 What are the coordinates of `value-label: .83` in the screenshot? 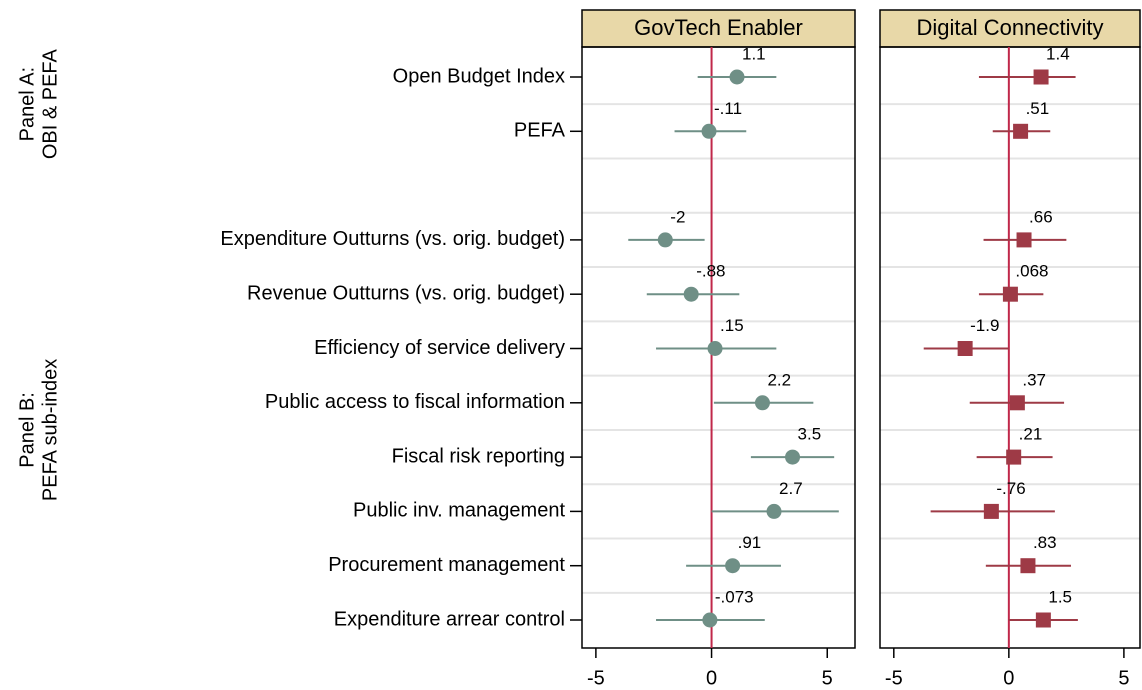 It's located at (1045, 542).